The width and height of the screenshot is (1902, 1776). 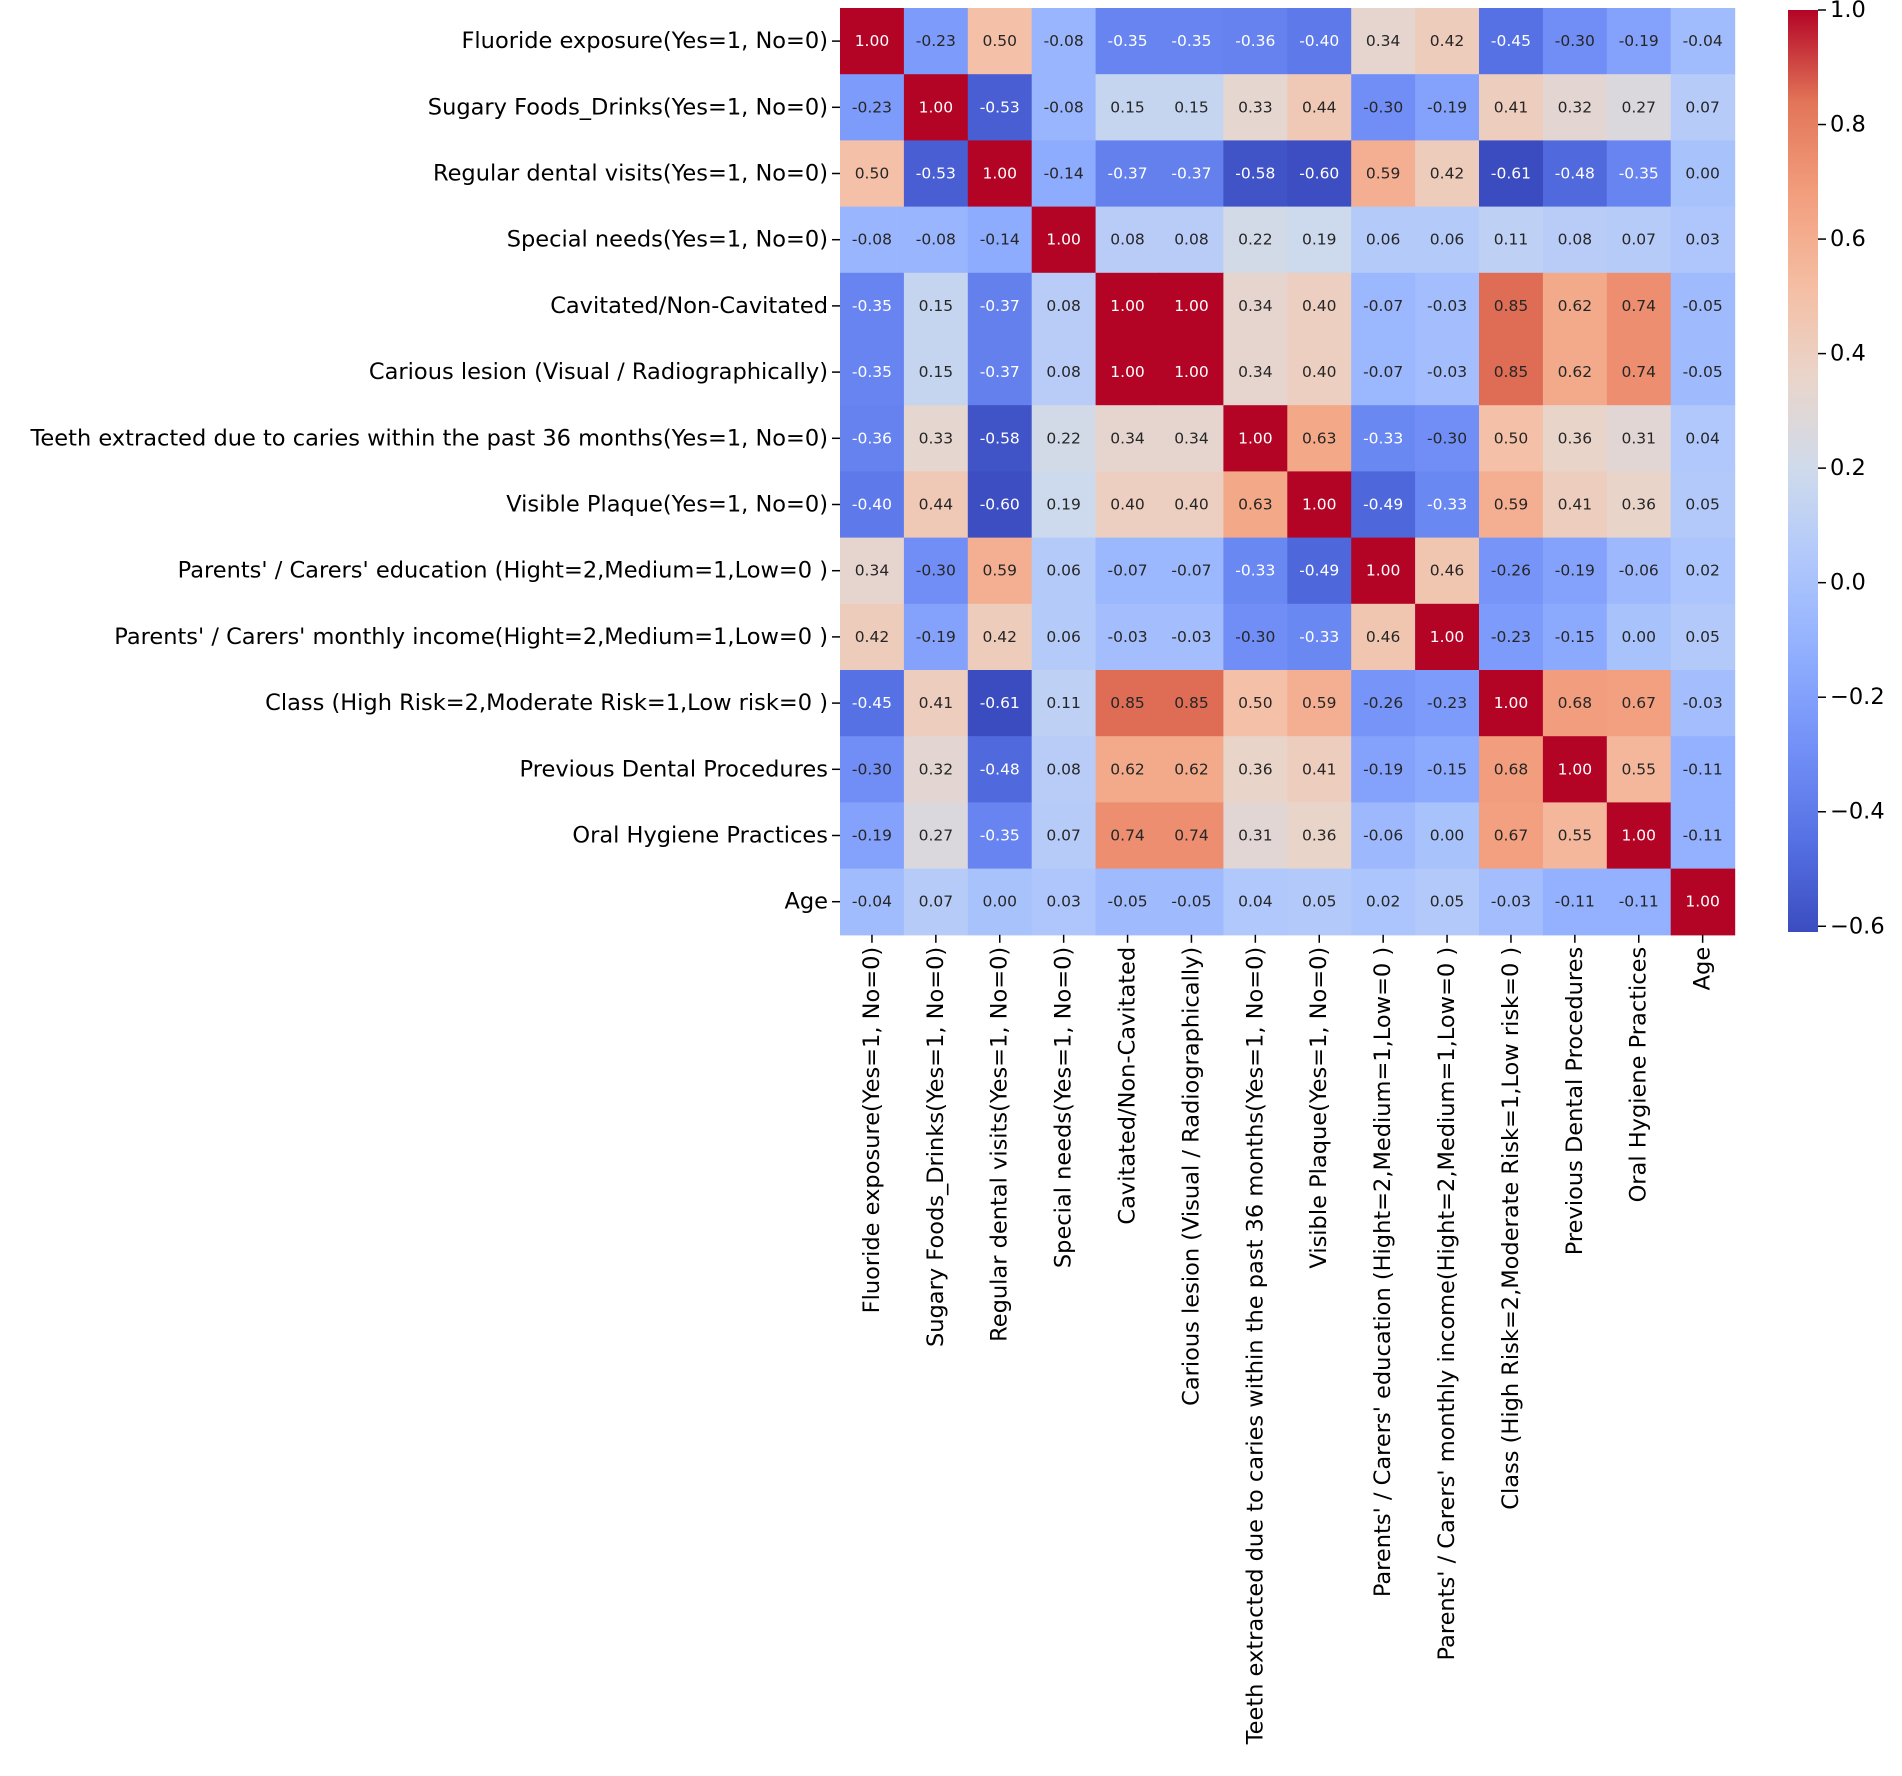 I want to click on cell-value-label: 0.27, so click(x=1638, y=107).